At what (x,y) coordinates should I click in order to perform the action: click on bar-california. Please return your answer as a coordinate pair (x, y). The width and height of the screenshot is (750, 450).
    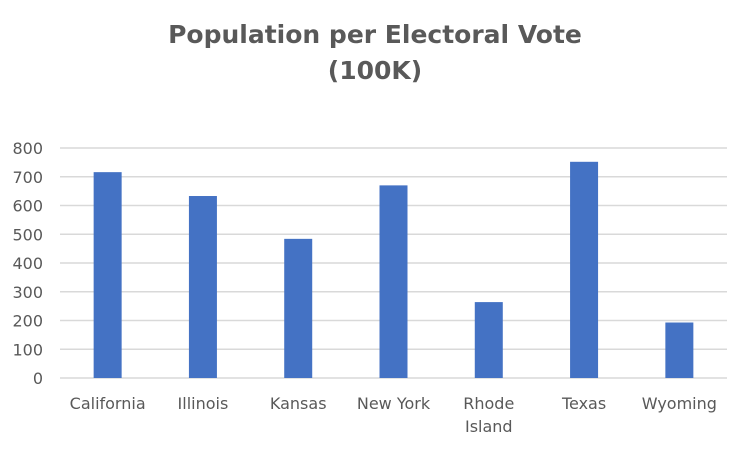
    Looking at the image, I should click on (107, 275).